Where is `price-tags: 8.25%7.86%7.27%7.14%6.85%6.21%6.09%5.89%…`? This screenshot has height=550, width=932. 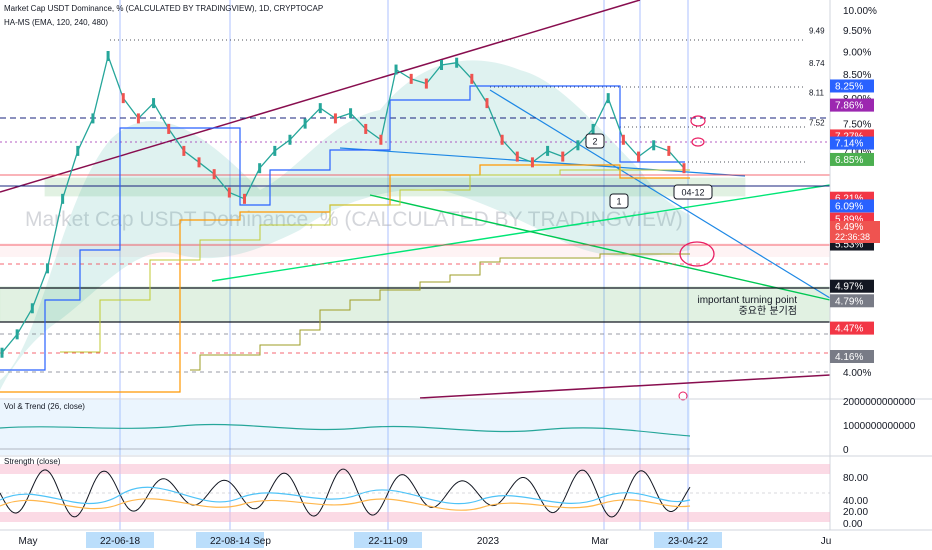
price-tags: 8.25%7.86%7.27%7.14%6.85%6.21%6.09%5.89%… is located at coordinates (852, 221).